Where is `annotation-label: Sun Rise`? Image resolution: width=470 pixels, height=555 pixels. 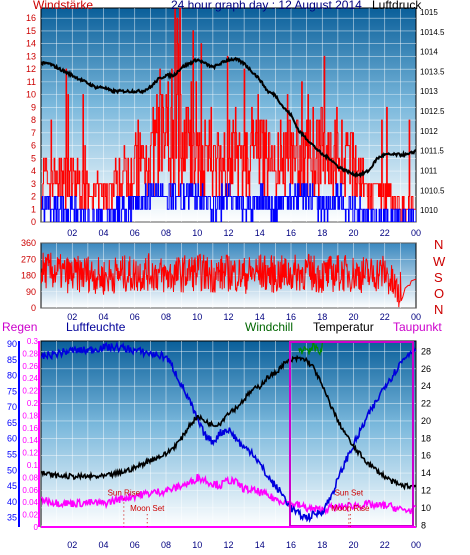
annotation-label: Sun Rise is located at coordinates (124, 492).